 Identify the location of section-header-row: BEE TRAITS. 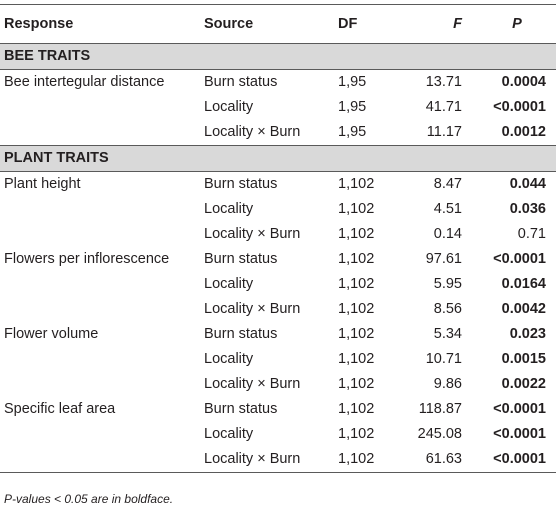
(278, 56).